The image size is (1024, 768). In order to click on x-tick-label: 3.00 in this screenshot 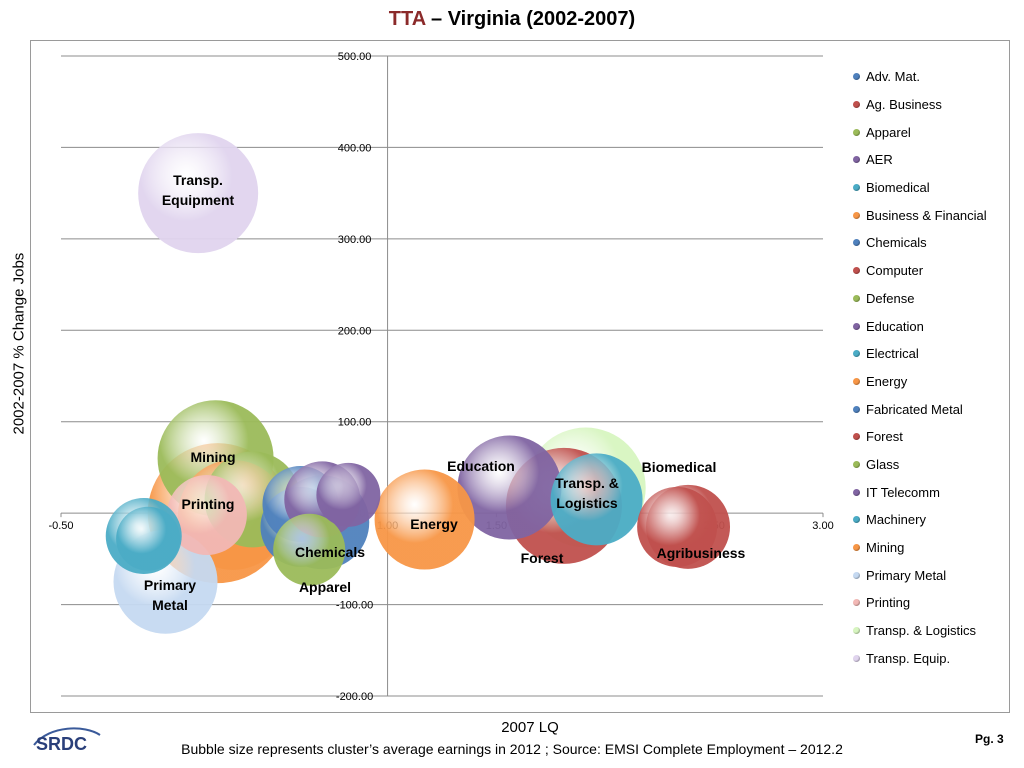, I will do `click(822, 526)`.